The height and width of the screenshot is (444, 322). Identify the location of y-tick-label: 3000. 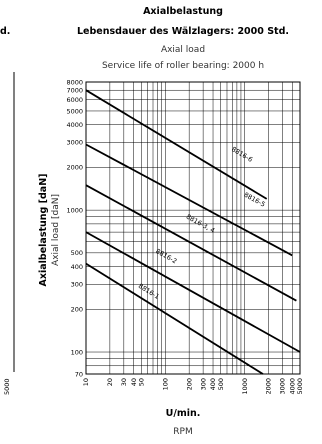
(74, 143).